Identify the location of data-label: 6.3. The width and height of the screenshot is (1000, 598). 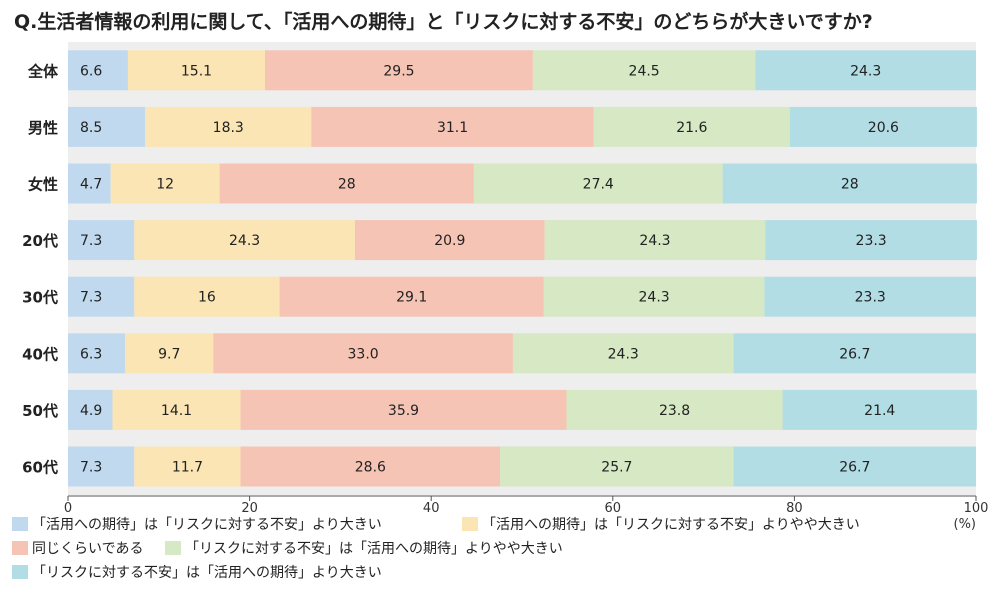
(91, 354).